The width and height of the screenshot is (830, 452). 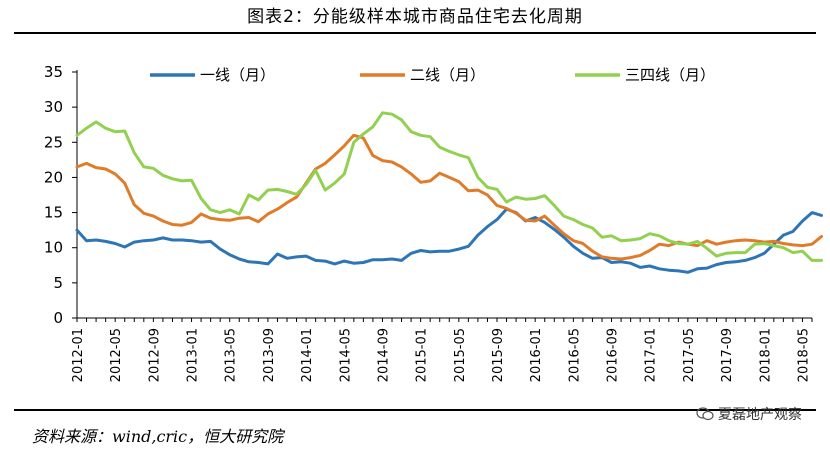 What do you see at coordinates (53, 177) in the screenshot?
I see `y-tick-label: 20` at bounding box center [53, 177].